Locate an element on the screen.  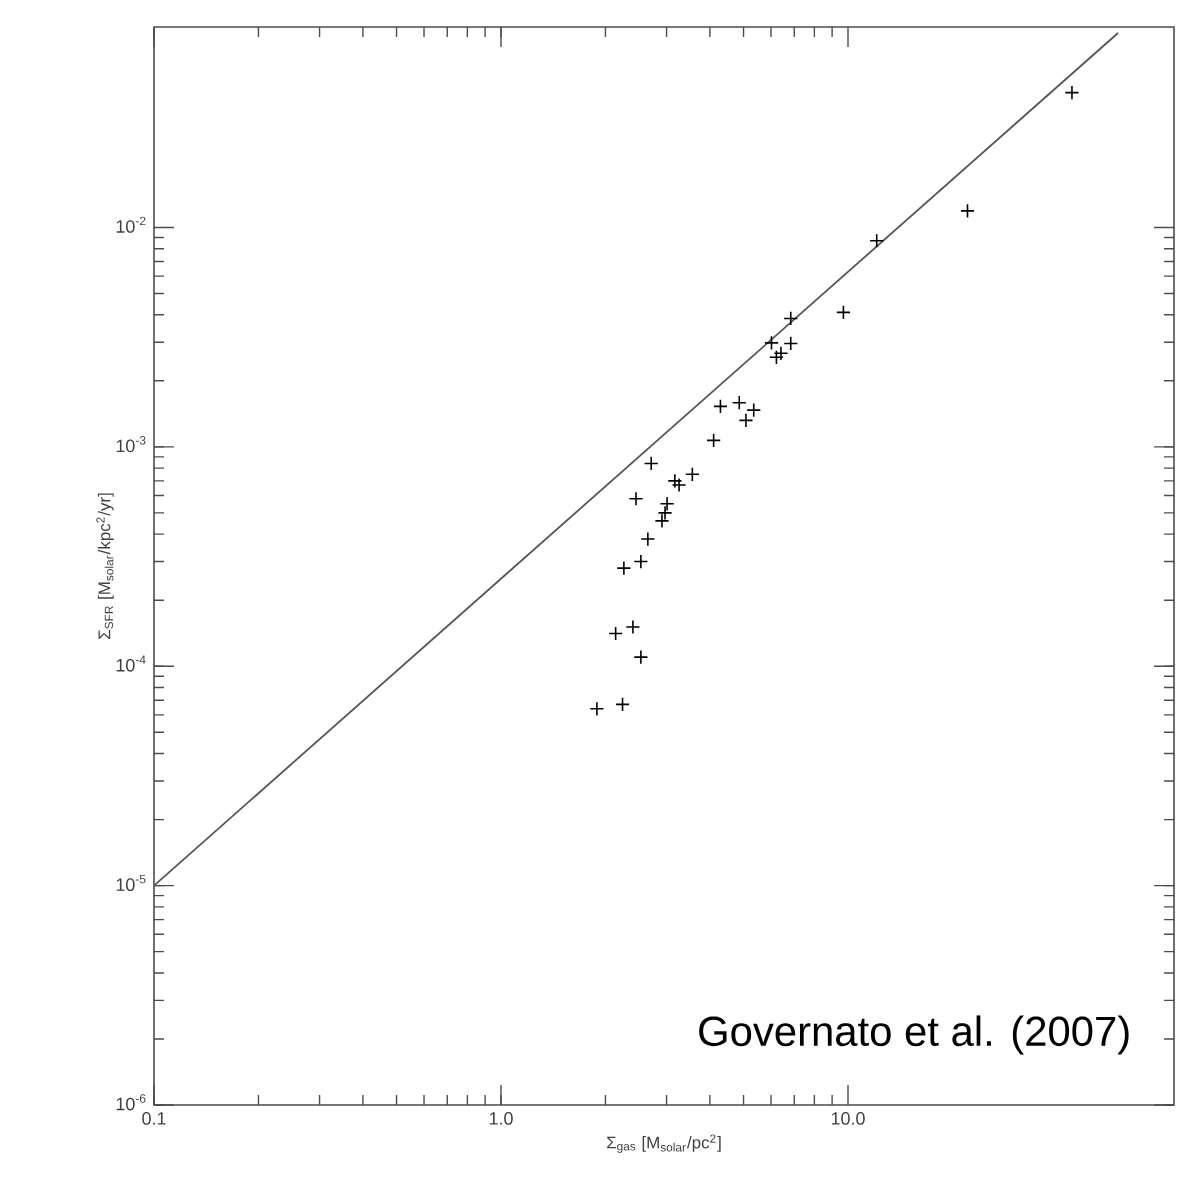
x-tick-label: 10.0 is located at coordinates (848, 1118).